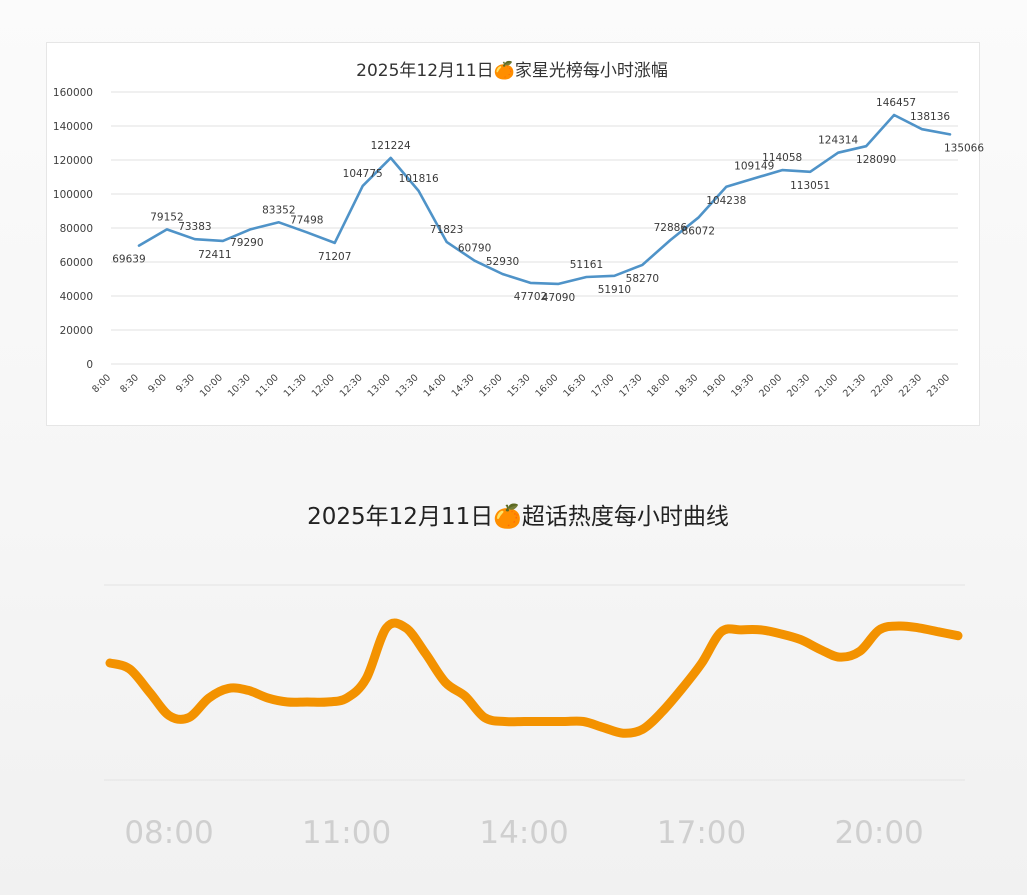  What do you see at coordinates (782, 158) in the screenshot?
I see `data-label: 114058` at bounding box center [782, 158].